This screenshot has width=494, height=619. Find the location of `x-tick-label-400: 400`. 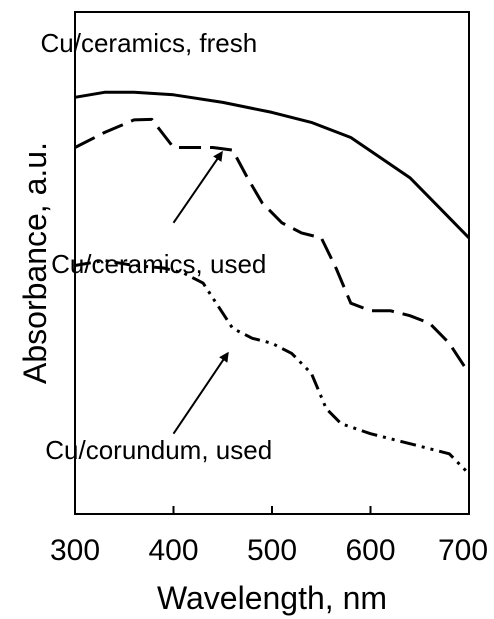

x-tick-label-400: 400 is located at coordinates (173, 550).